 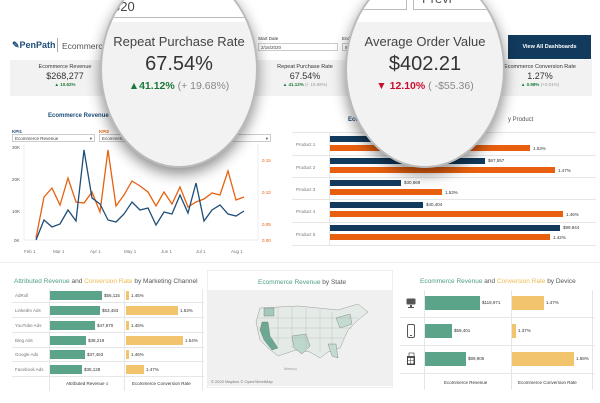 What do you see at coordinates (108, 310) in the screenshot?
I see `channel-row: LinkedIn Ads $53,483 1.53%` at bounding box center [108, 310].